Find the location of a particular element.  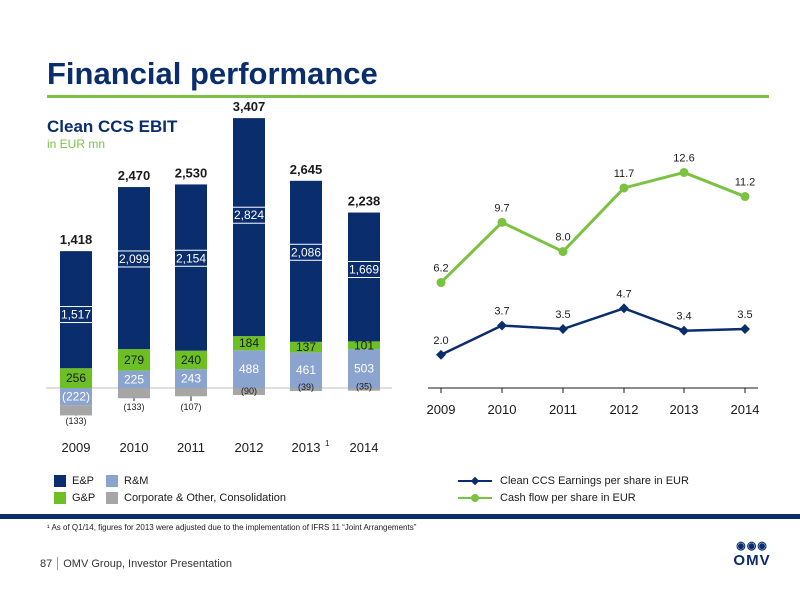

label-frame-ep-2014 is located at coordinates (364, 270).